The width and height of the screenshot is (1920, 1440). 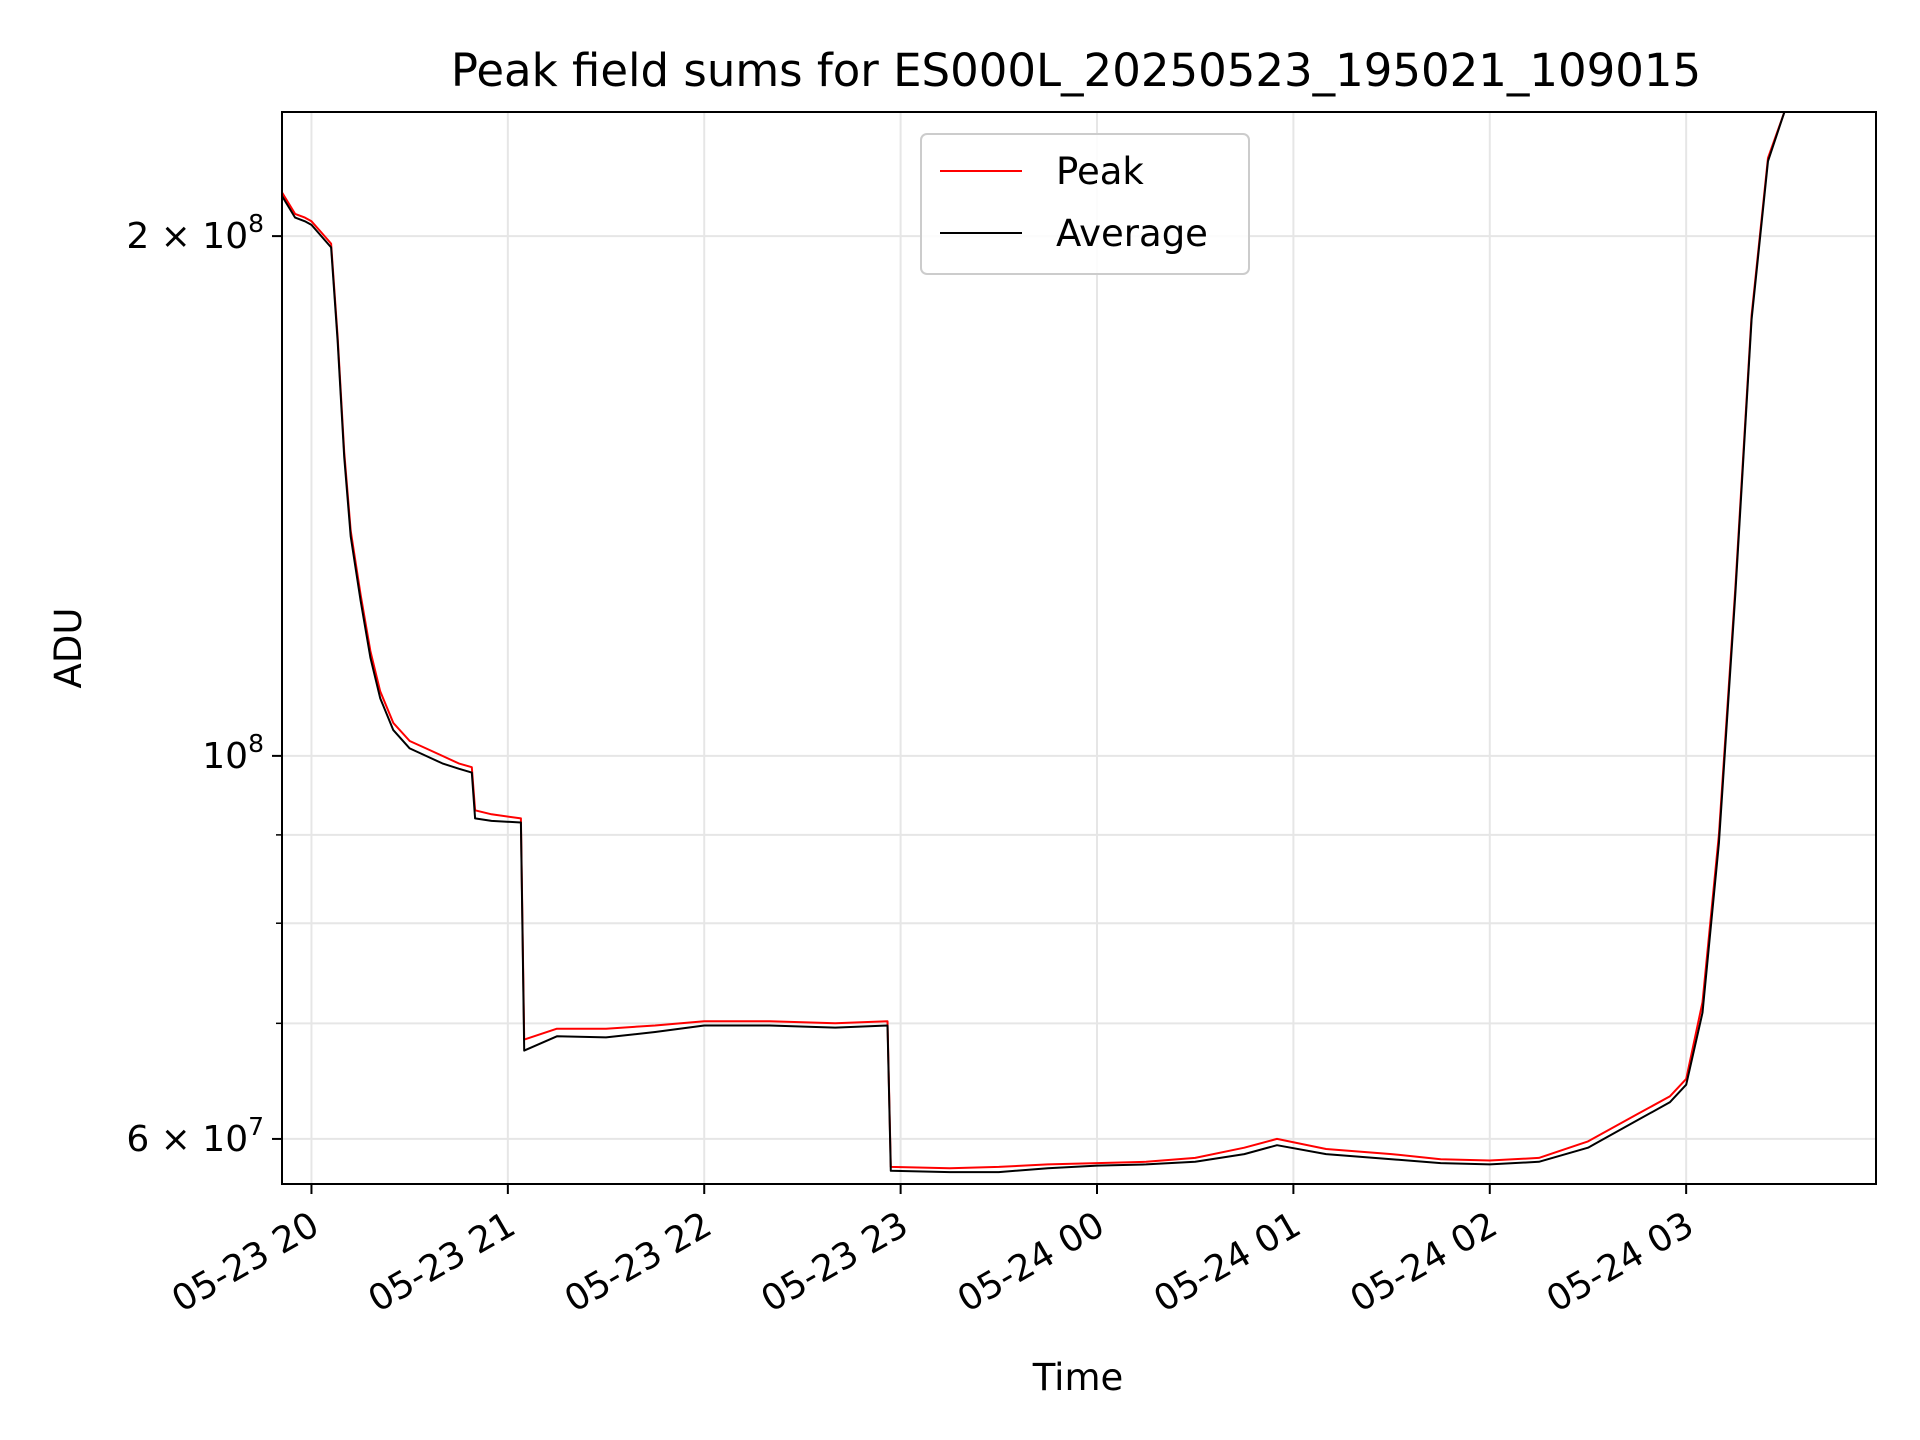 I want to click on legend-box, so click(x=1085, y=204).